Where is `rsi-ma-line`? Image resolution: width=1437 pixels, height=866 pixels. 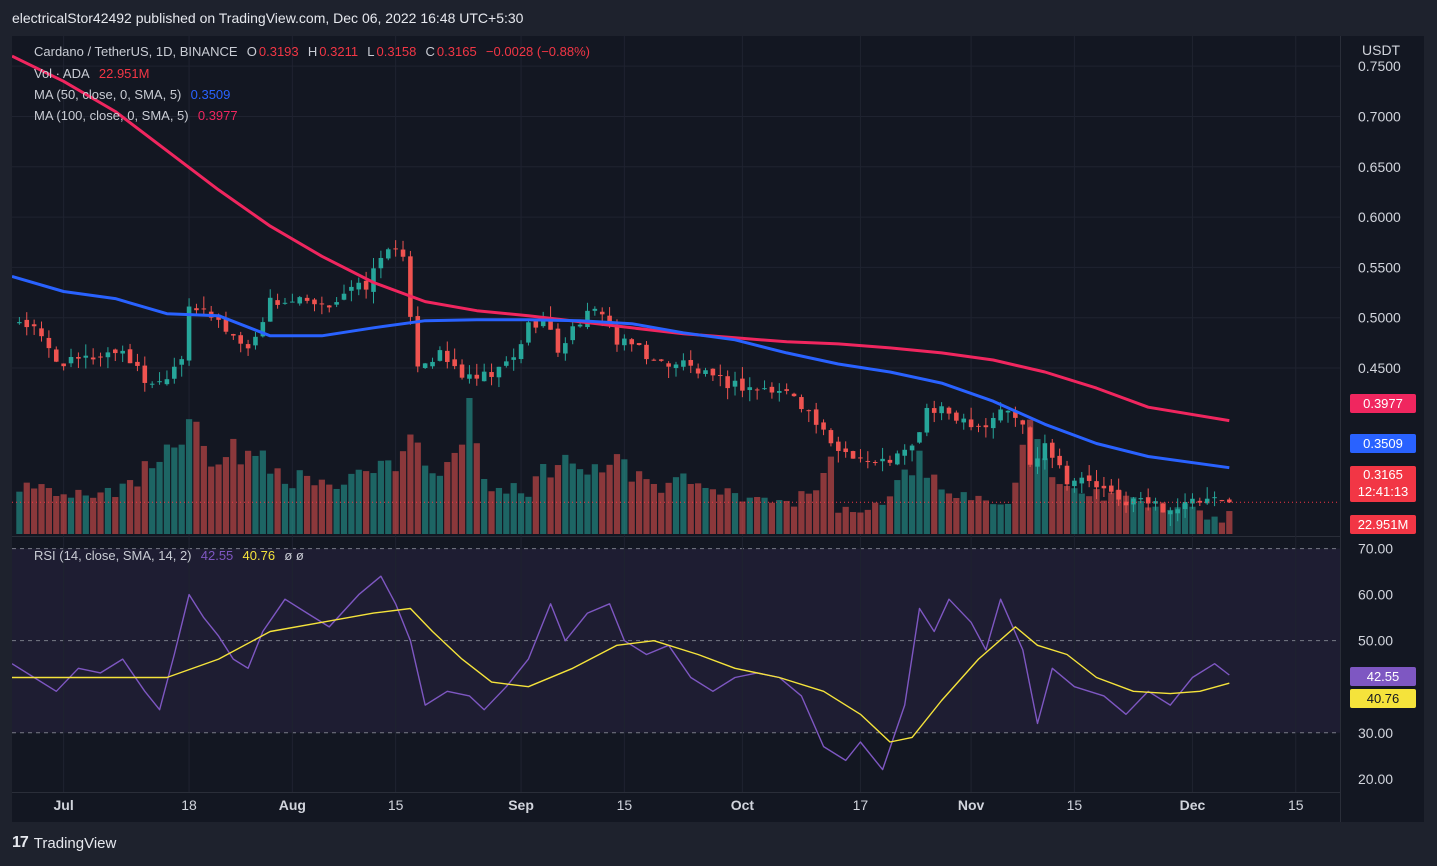
rsi-ma-line is located at coordinates (621, 675).